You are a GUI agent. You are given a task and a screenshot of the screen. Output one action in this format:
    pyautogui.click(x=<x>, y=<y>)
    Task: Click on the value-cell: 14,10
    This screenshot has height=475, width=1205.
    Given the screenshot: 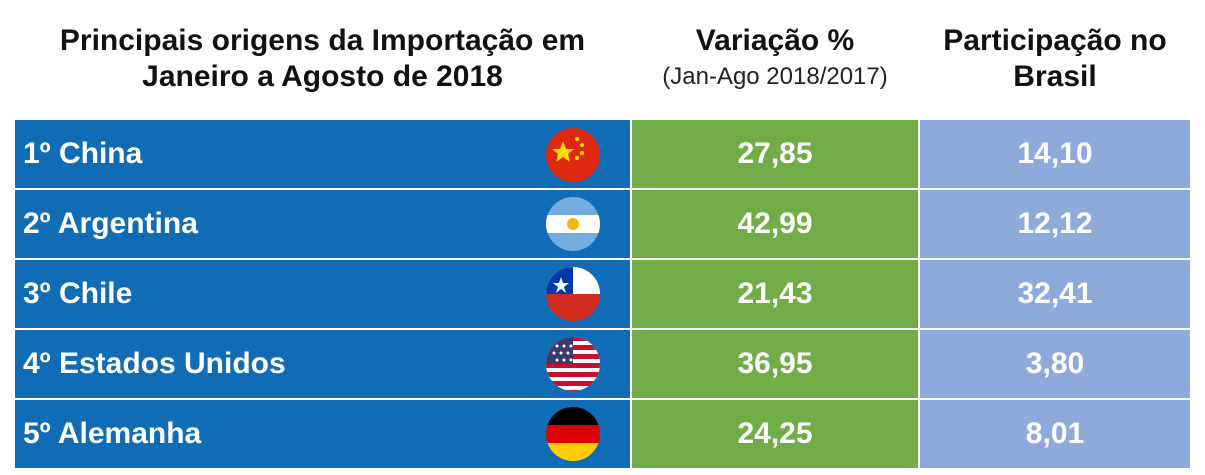 What is the action you would take?
    pyautogui.click(x=1055, y=154)
    